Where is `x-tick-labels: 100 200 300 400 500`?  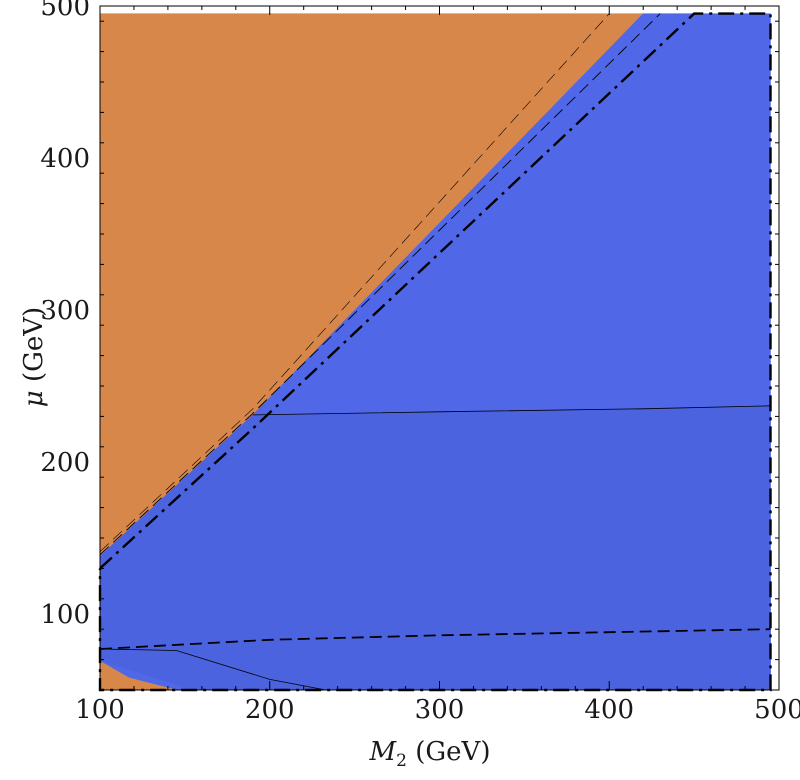
x-tick-labels: 100 200 300 400 500 is located at coordinates (437, 710).